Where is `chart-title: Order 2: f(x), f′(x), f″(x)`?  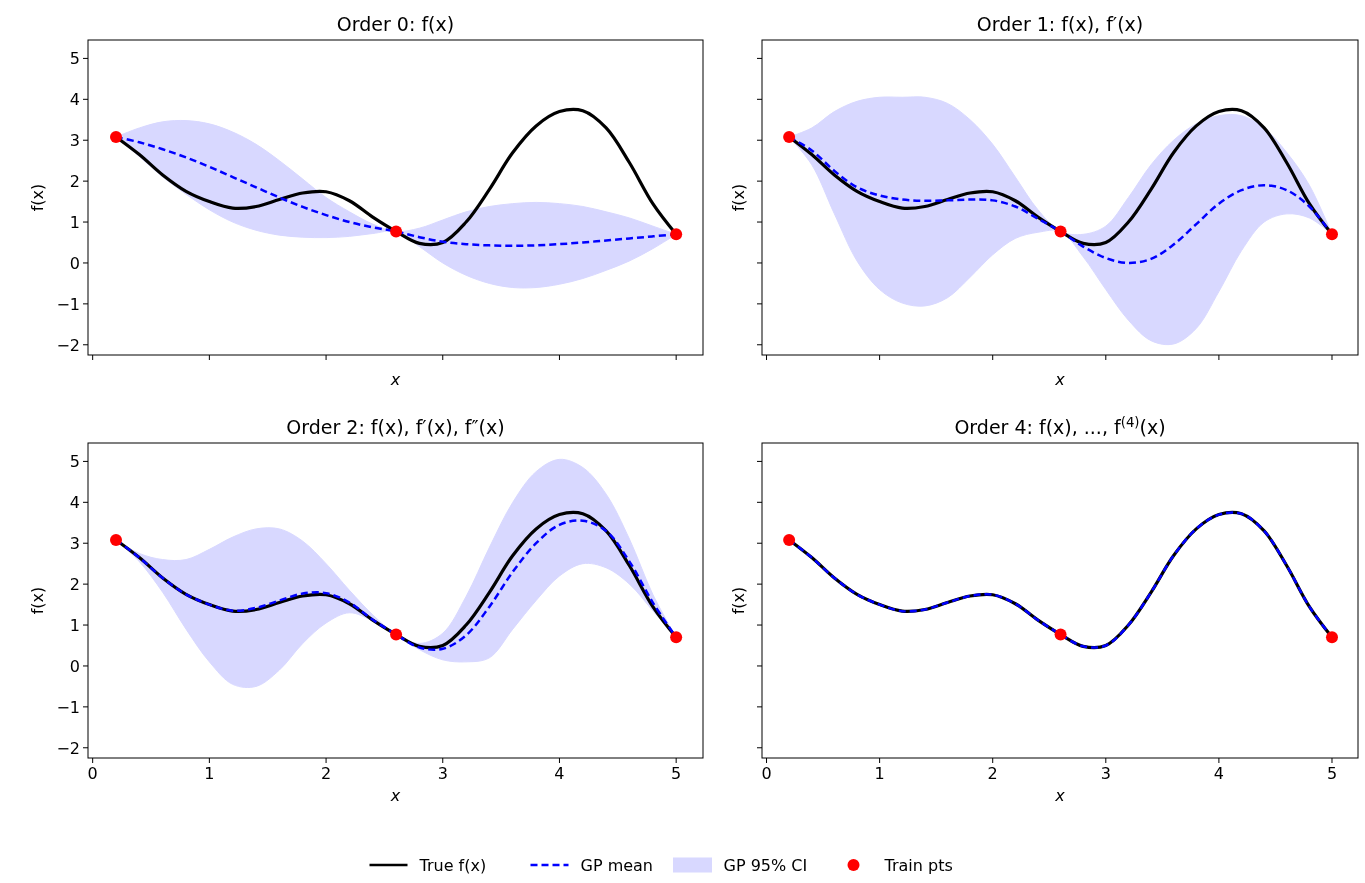
chart-title: Order 2: f(x), f′(x), f″(x) is located at coordinates (395, 427).